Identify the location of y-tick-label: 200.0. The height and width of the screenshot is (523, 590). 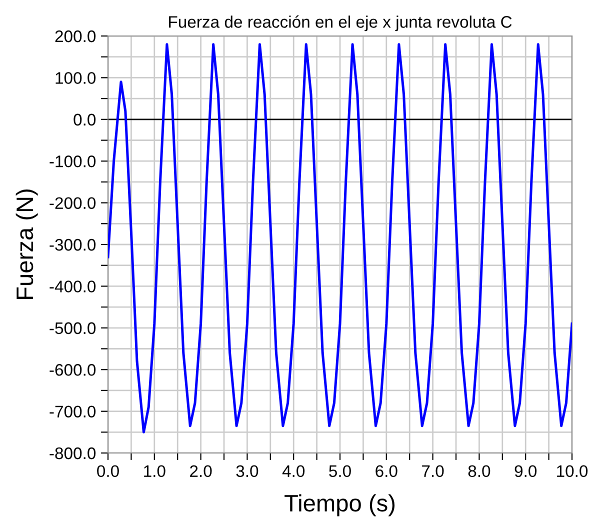
(75, 36).